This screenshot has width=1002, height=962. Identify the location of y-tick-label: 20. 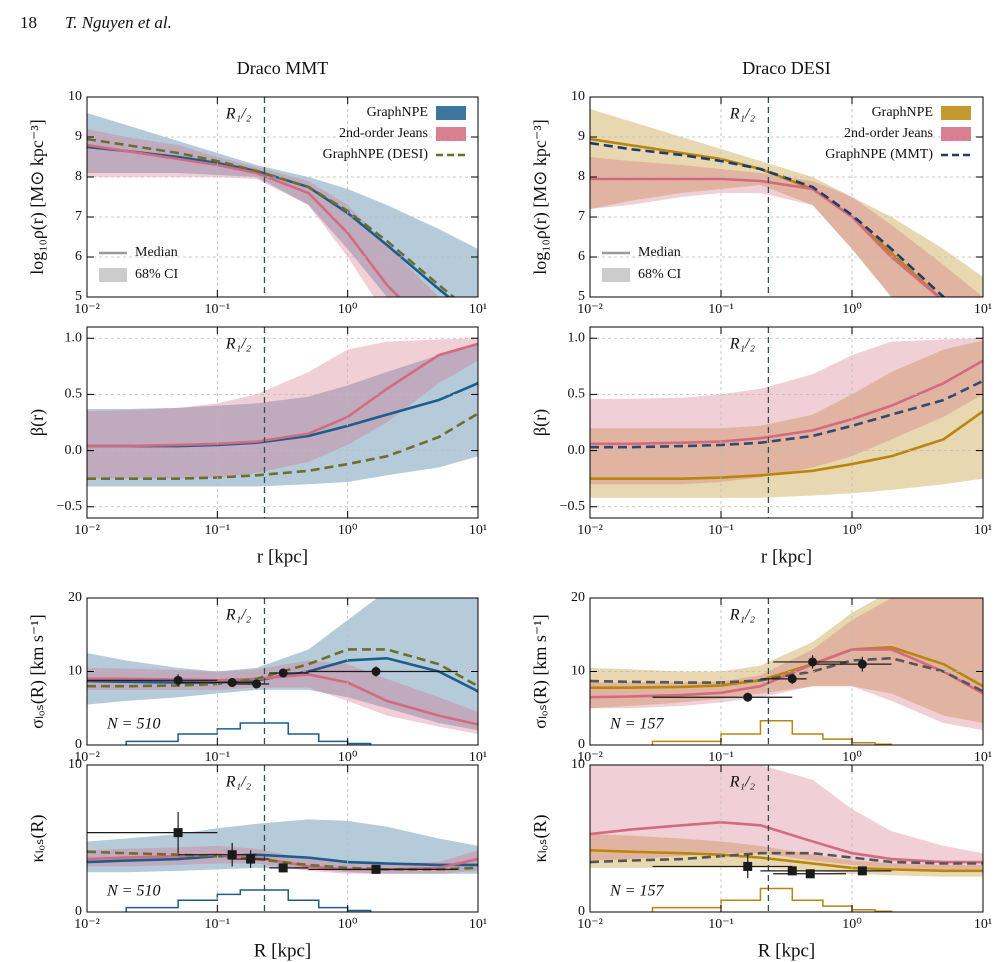
(75, 597).